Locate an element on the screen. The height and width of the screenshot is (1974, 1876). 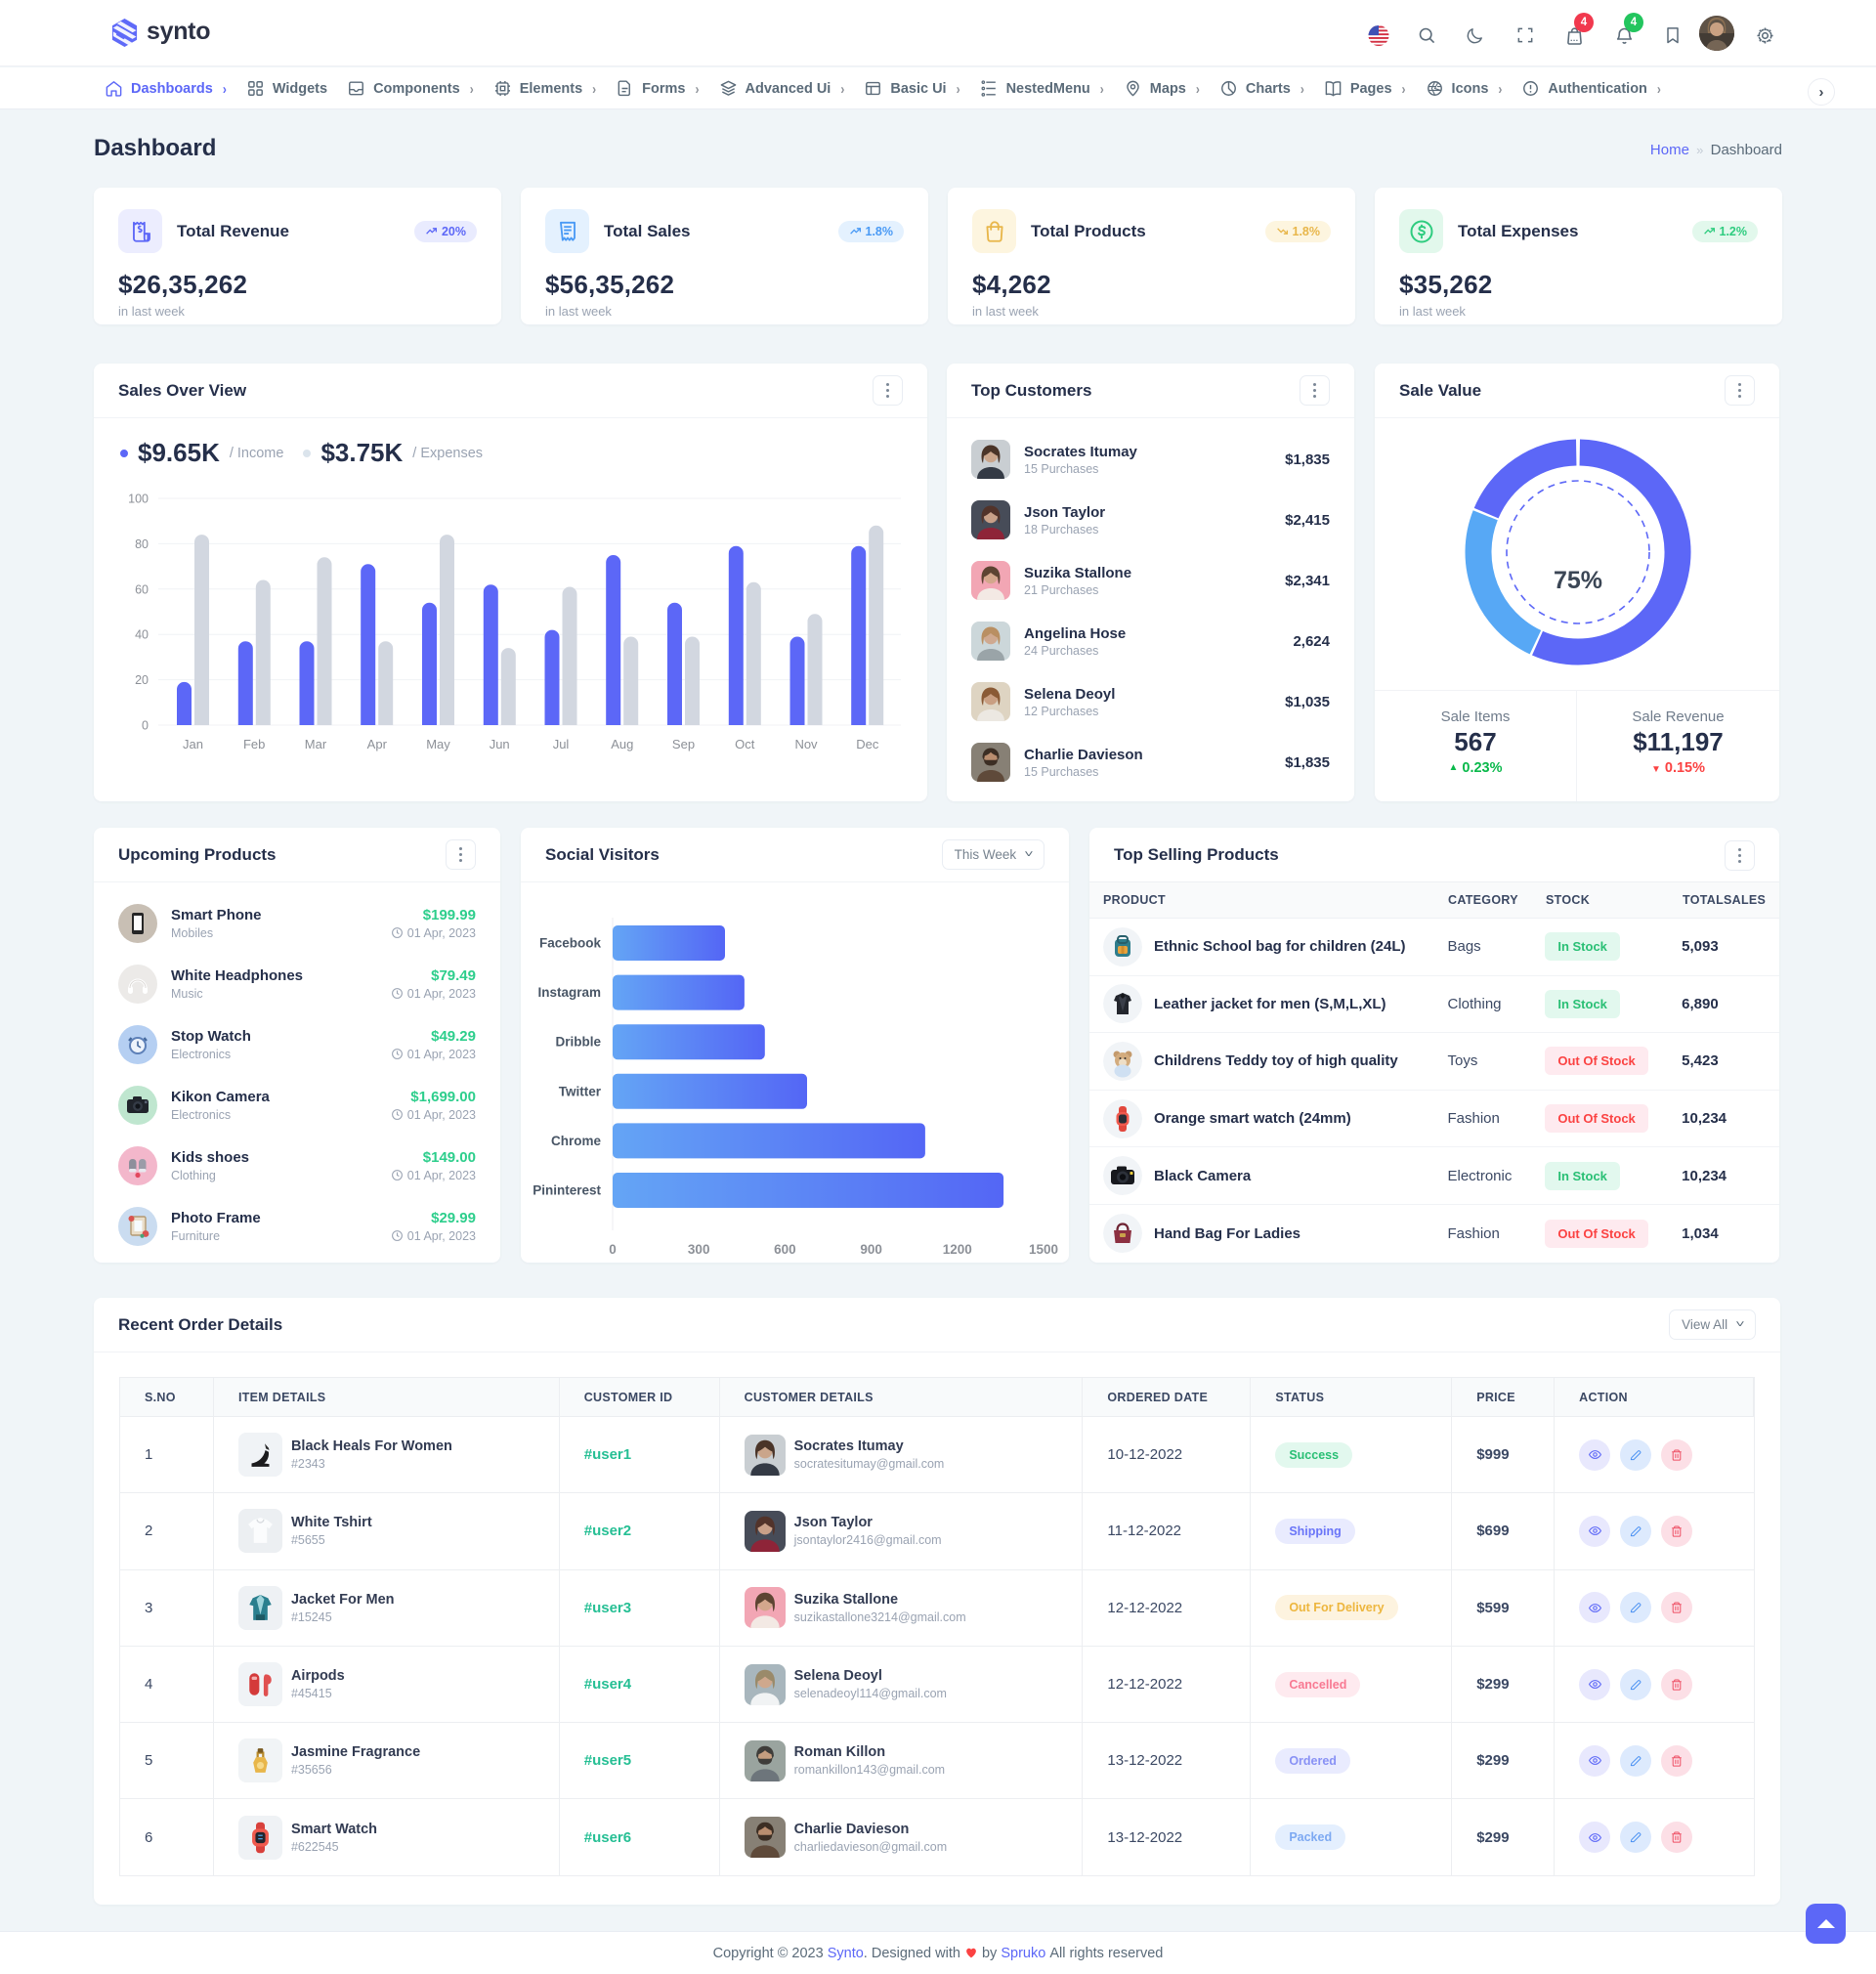
svg-text: Mar is located at coordinates (316, 744).